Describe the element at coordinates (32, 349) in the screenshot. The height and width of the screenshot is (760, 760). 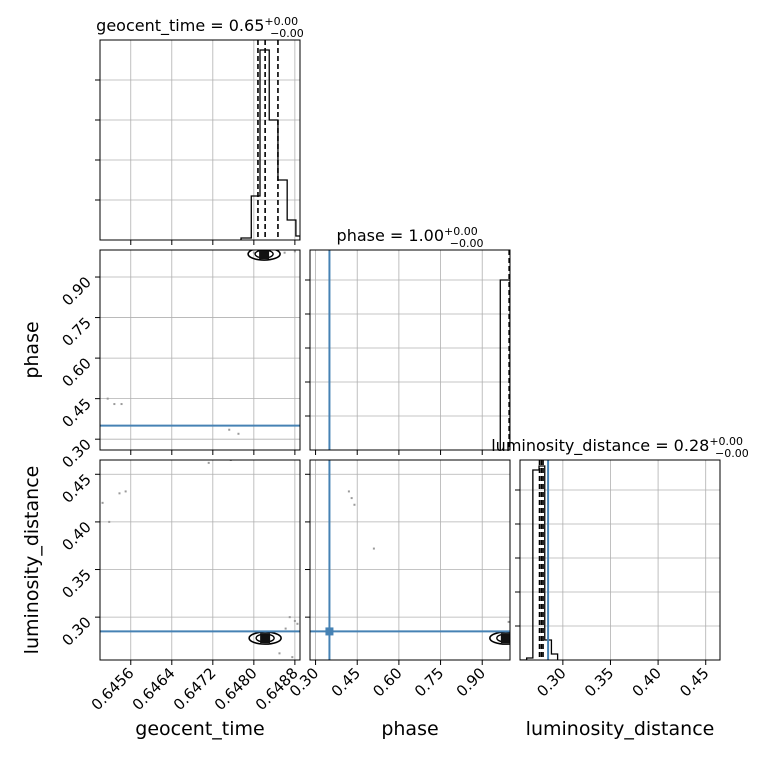
I see `y-axis-label: phase` at that location.